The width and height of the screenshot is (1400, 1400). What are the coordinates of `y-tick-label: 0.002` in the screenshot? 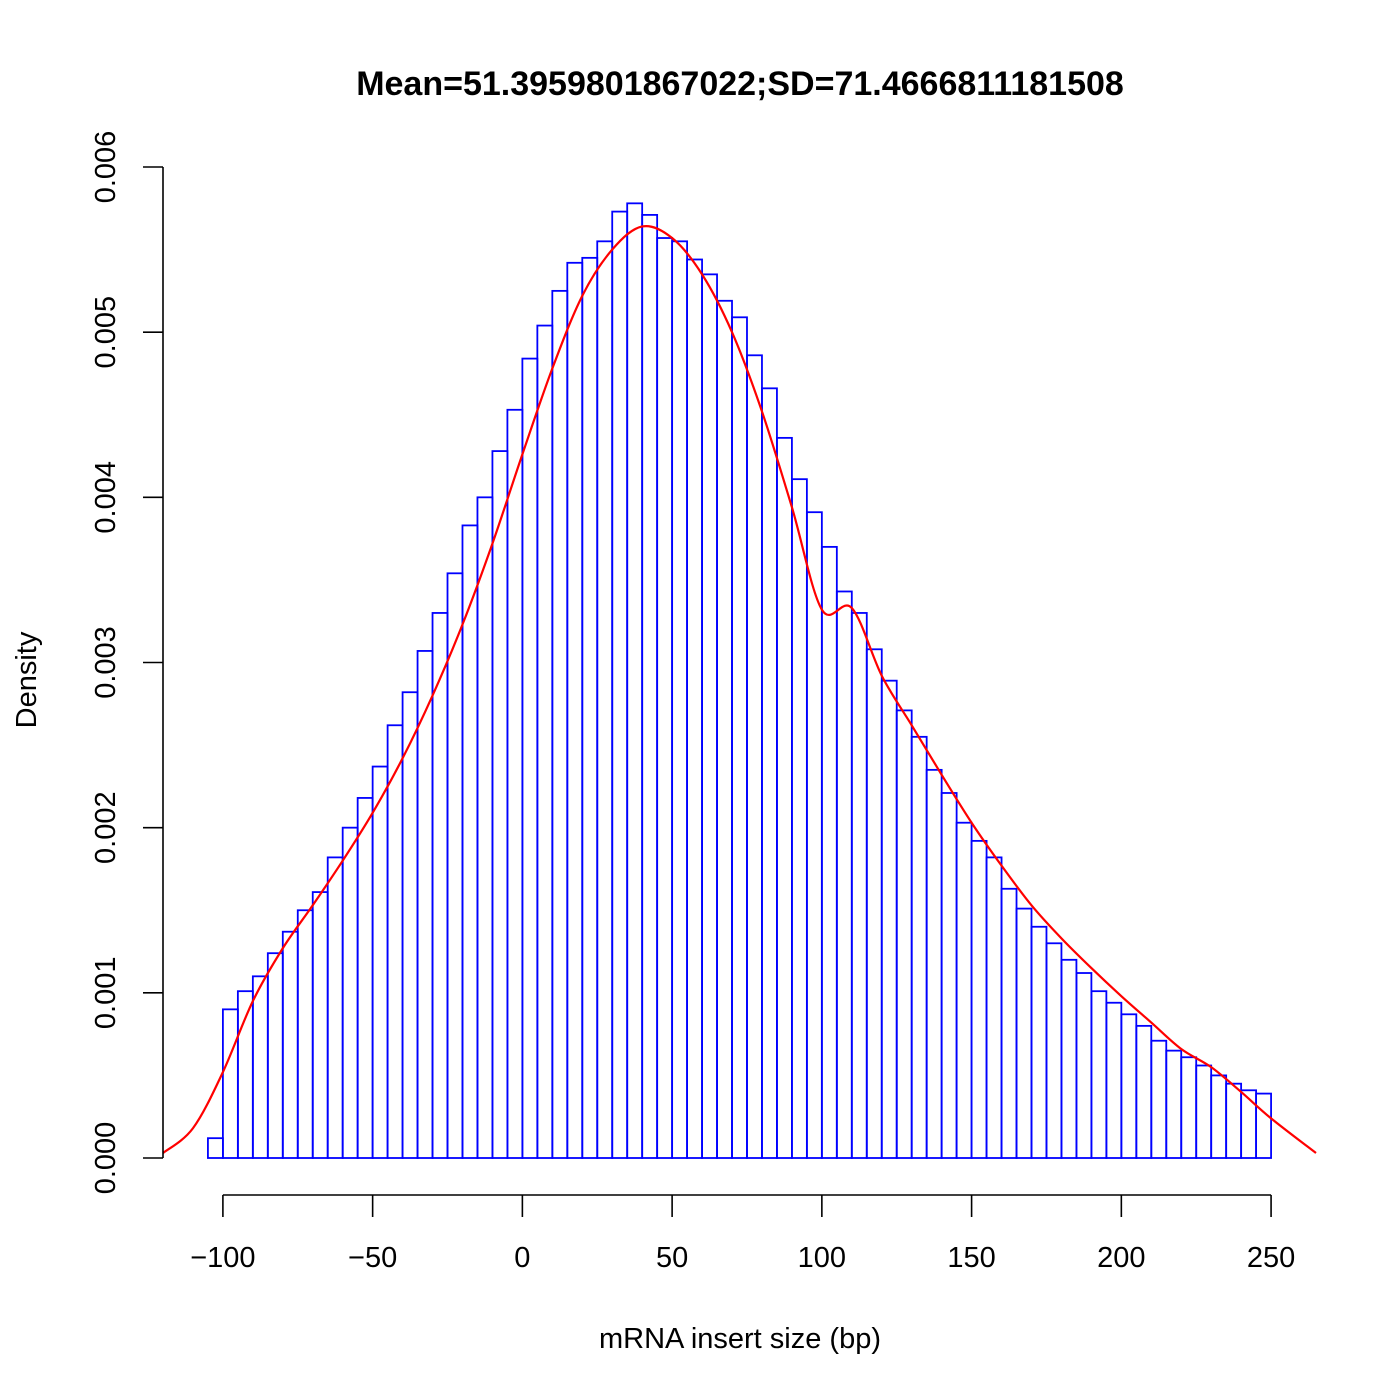 It's located at (106, 827).